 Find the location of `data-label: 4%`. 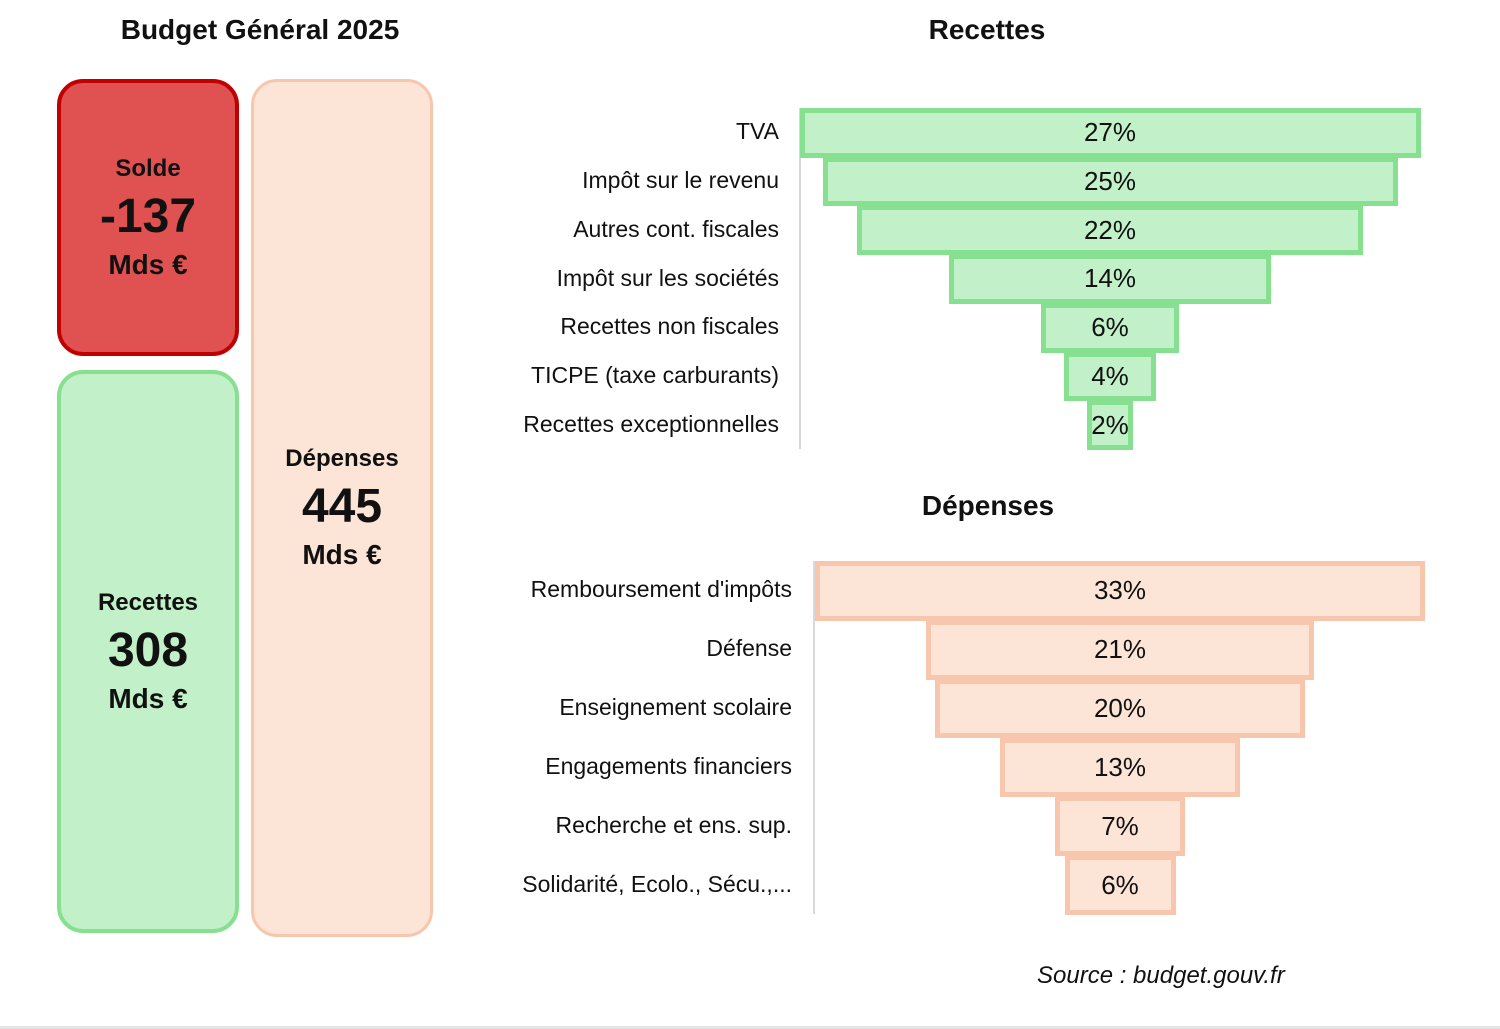

data-label: 4% is located at coordinates (1110, 375).